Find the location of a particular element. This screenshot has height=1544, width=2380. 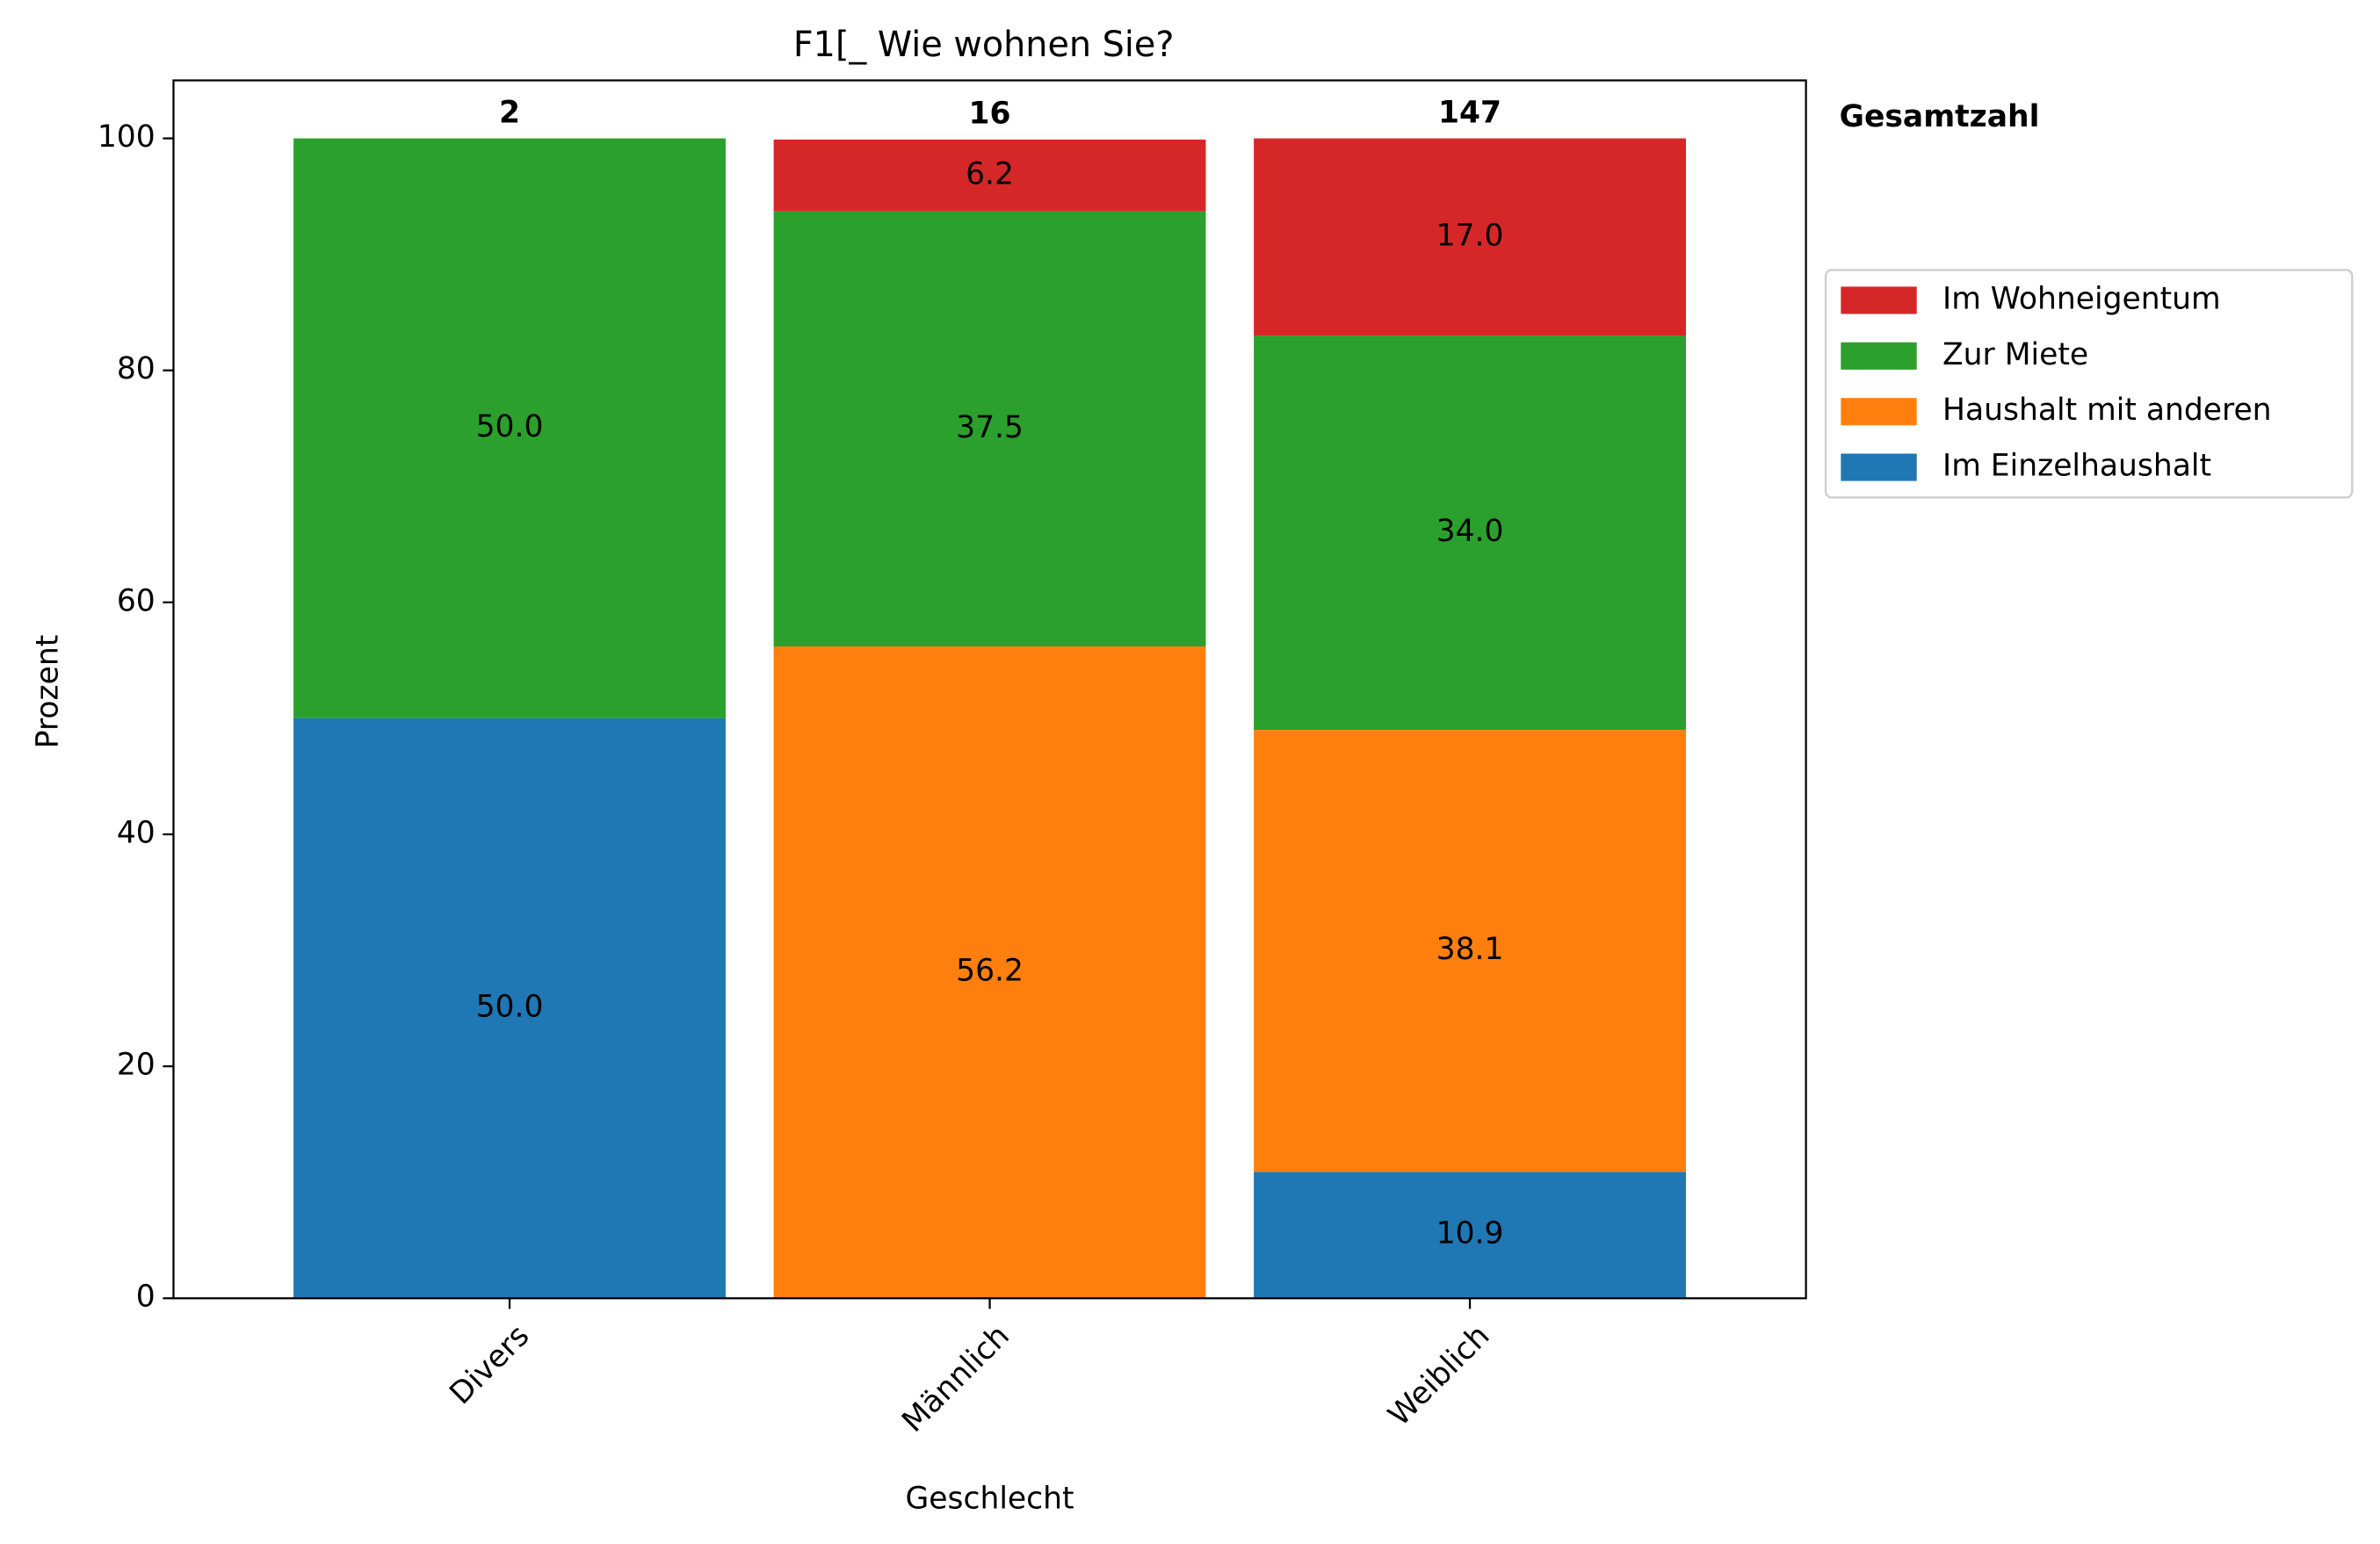

y-tick-label: 40 is located at coordinates (136, 832).